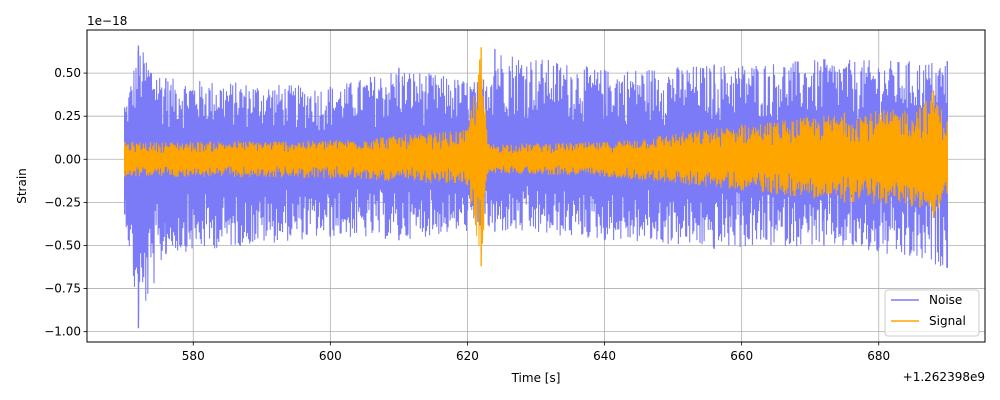  What do you see at coordinates (878, 356) in the screenshot?
I see `x-tick-label: 680` at bounding box center [878, 356].